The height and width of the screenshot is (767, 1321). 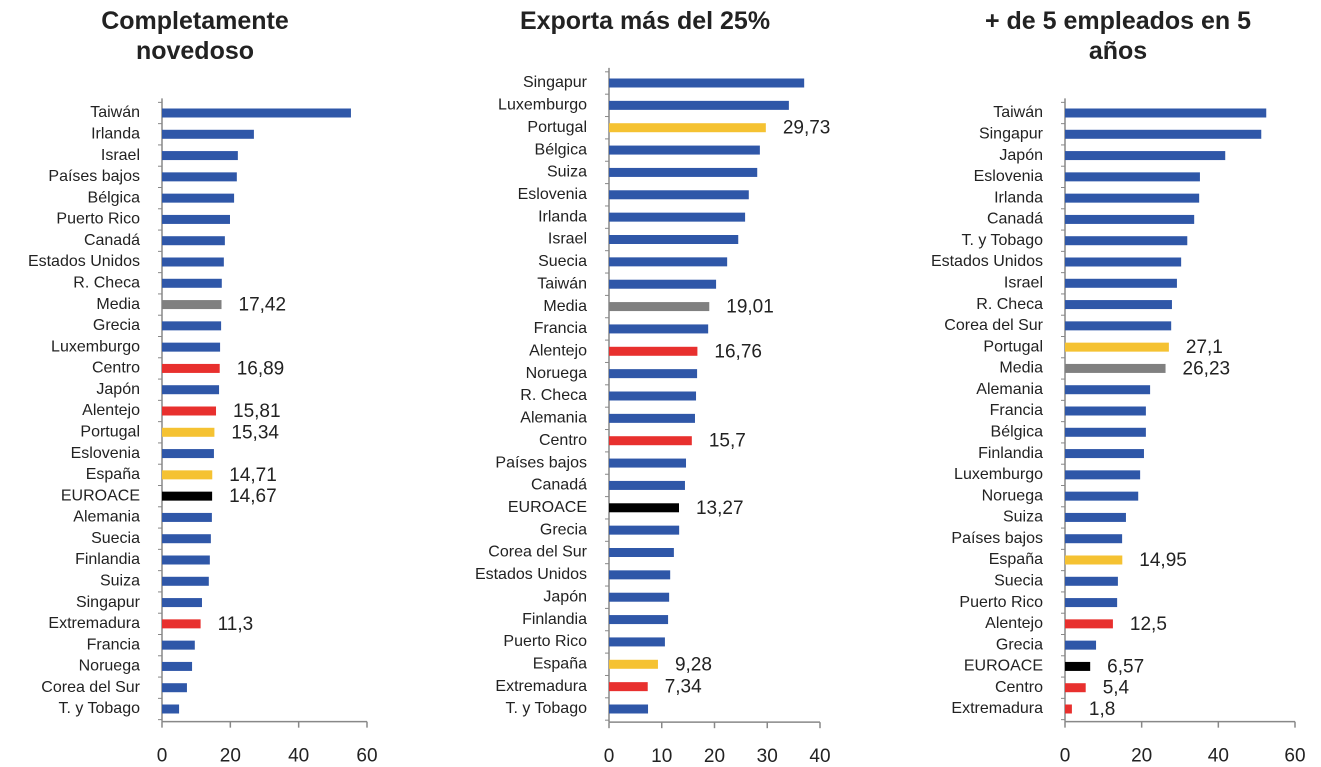 What do you see at coordinates (90, 687) in the screenshot?
I see `category-label: Corea del Sur` at bounding box center [90, 687].